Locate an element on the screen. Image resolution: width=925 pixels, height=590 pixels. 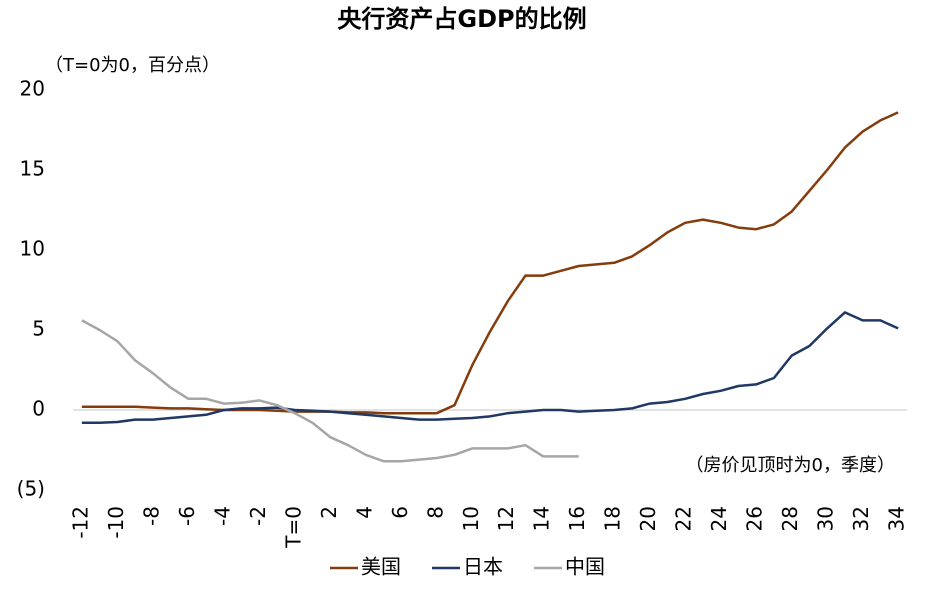
x-tick-label: 24 is located at coordinates (719, 518).